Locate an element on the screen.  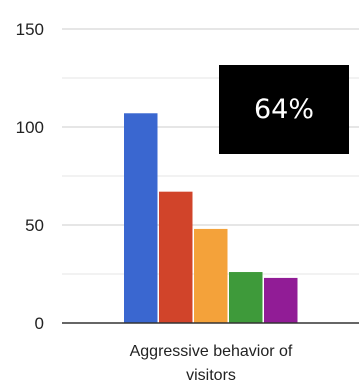
category-label-line-1: Aggressive behavior of is located at coordinates (211, 351).